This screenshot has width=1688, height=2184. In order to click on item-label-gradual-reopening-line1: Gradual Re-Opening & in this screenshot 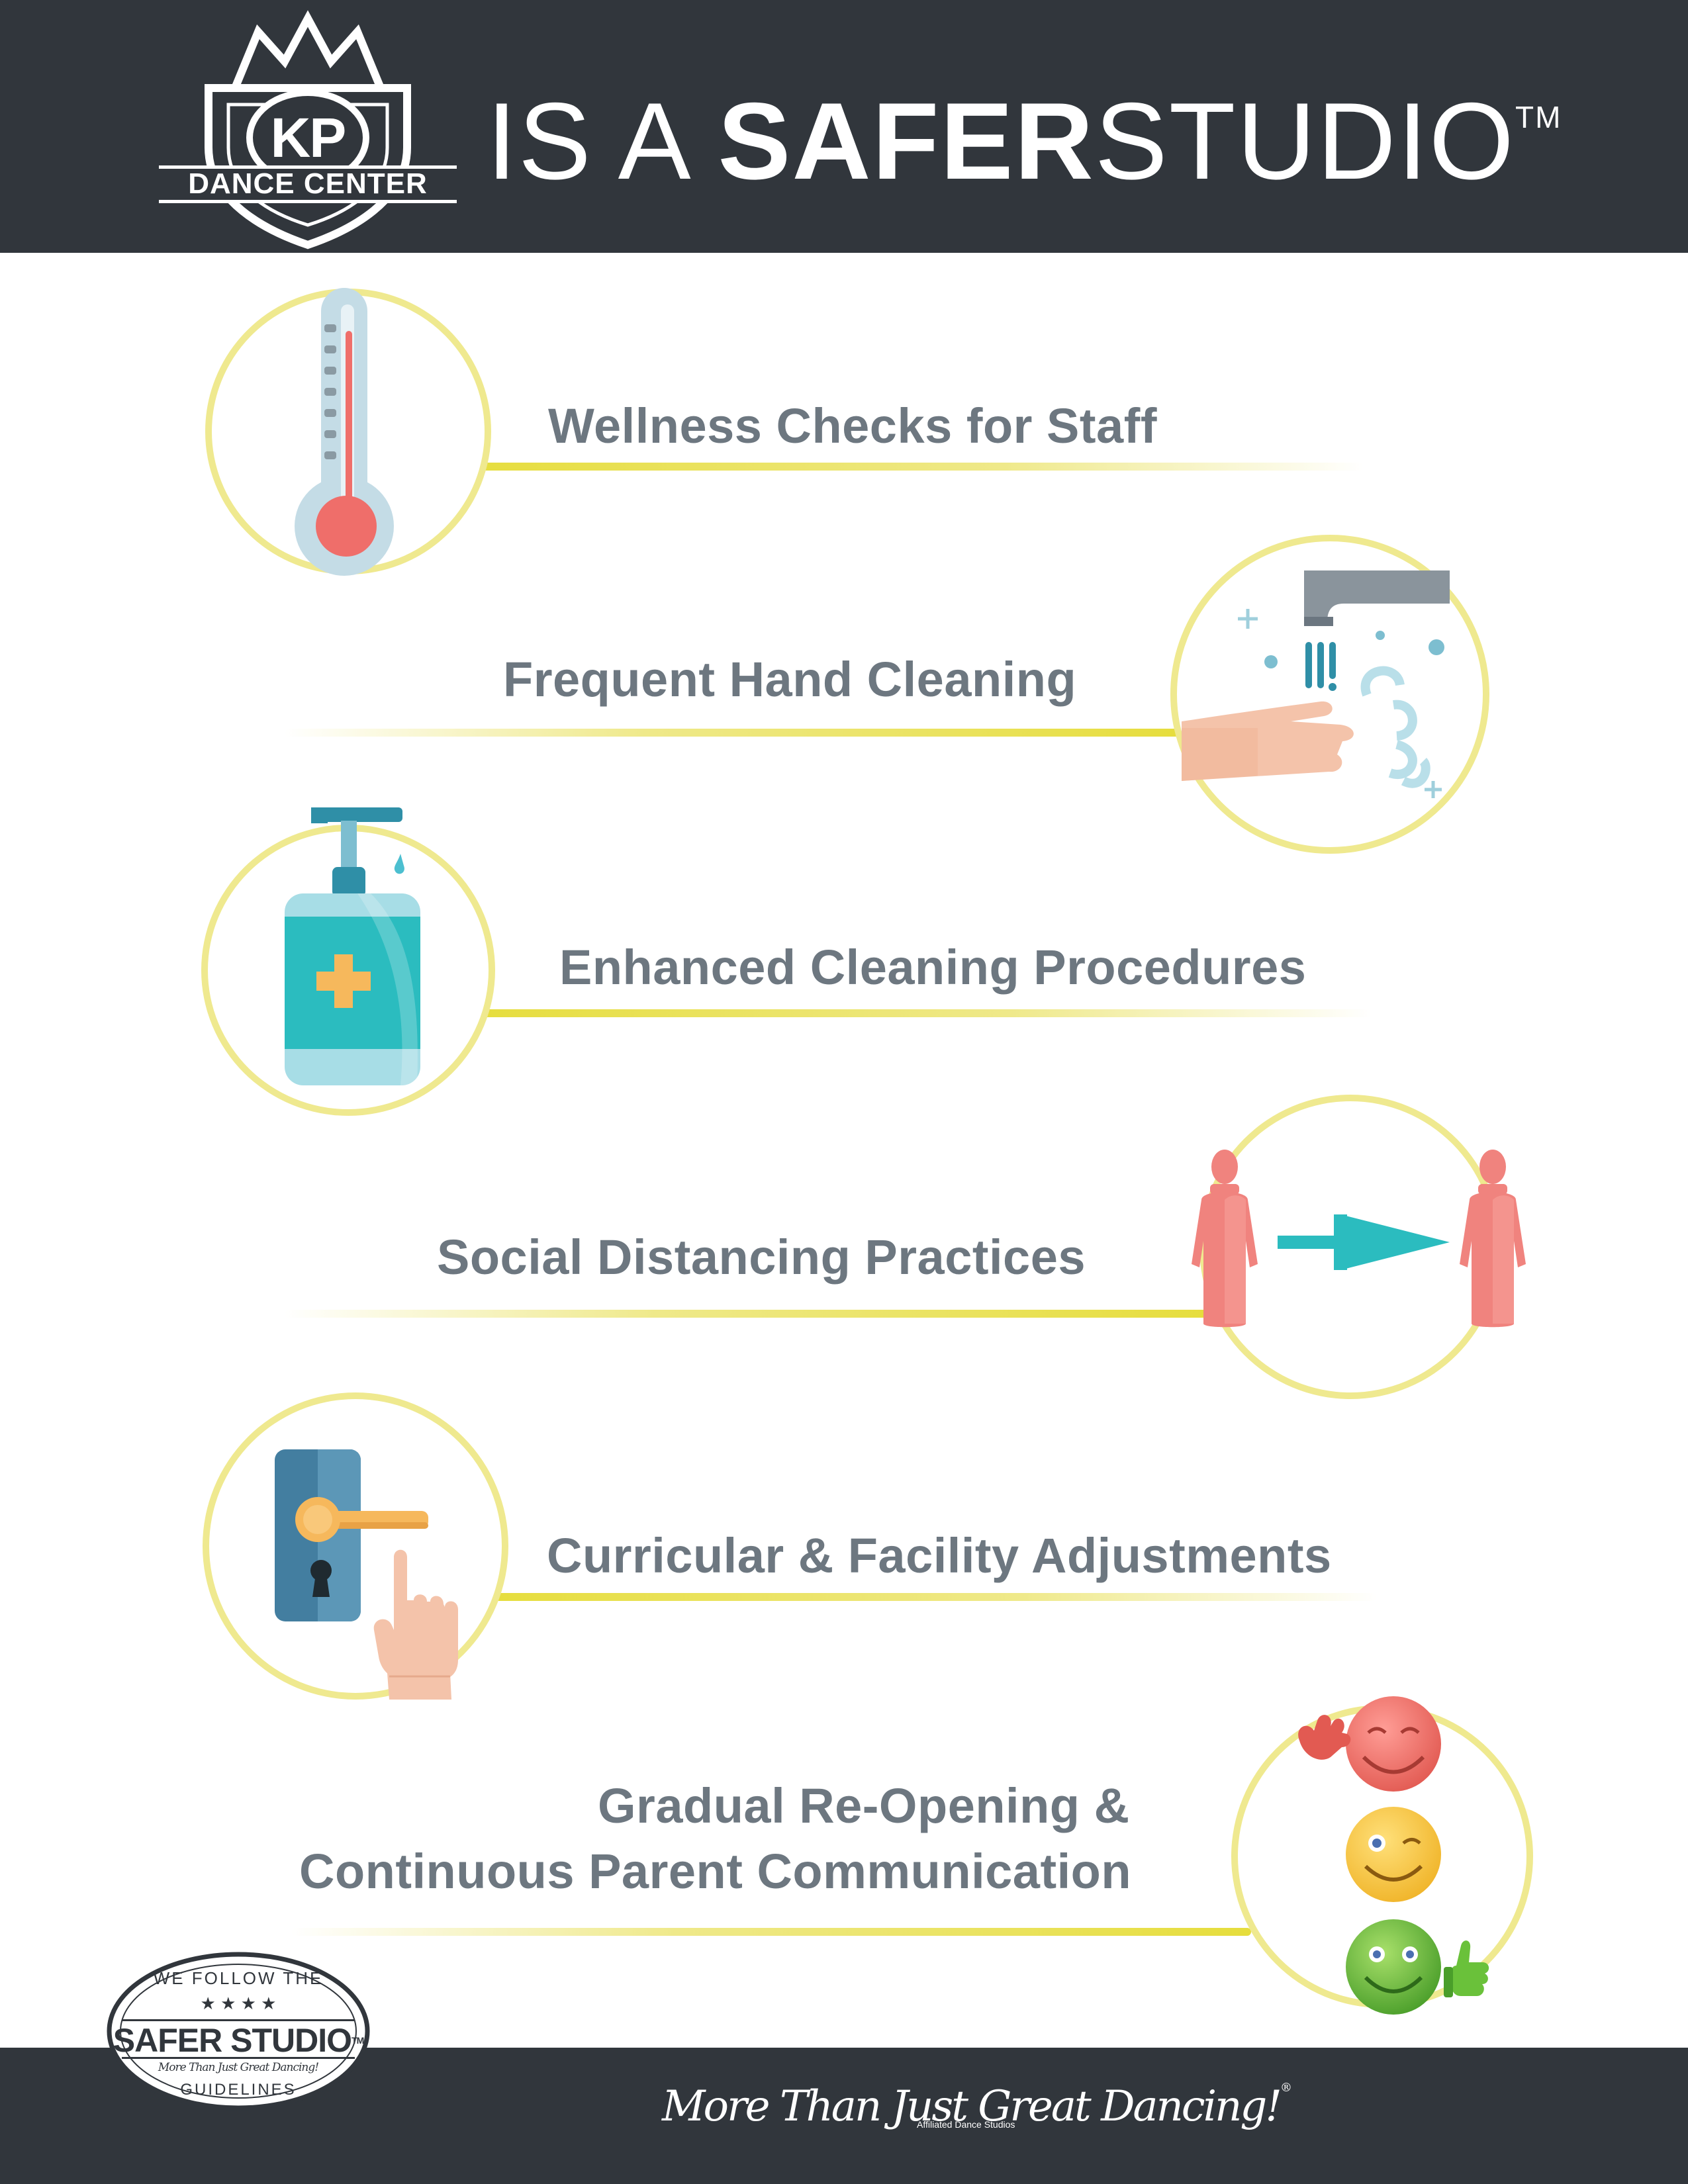, I will do `click(864, 1806)`.